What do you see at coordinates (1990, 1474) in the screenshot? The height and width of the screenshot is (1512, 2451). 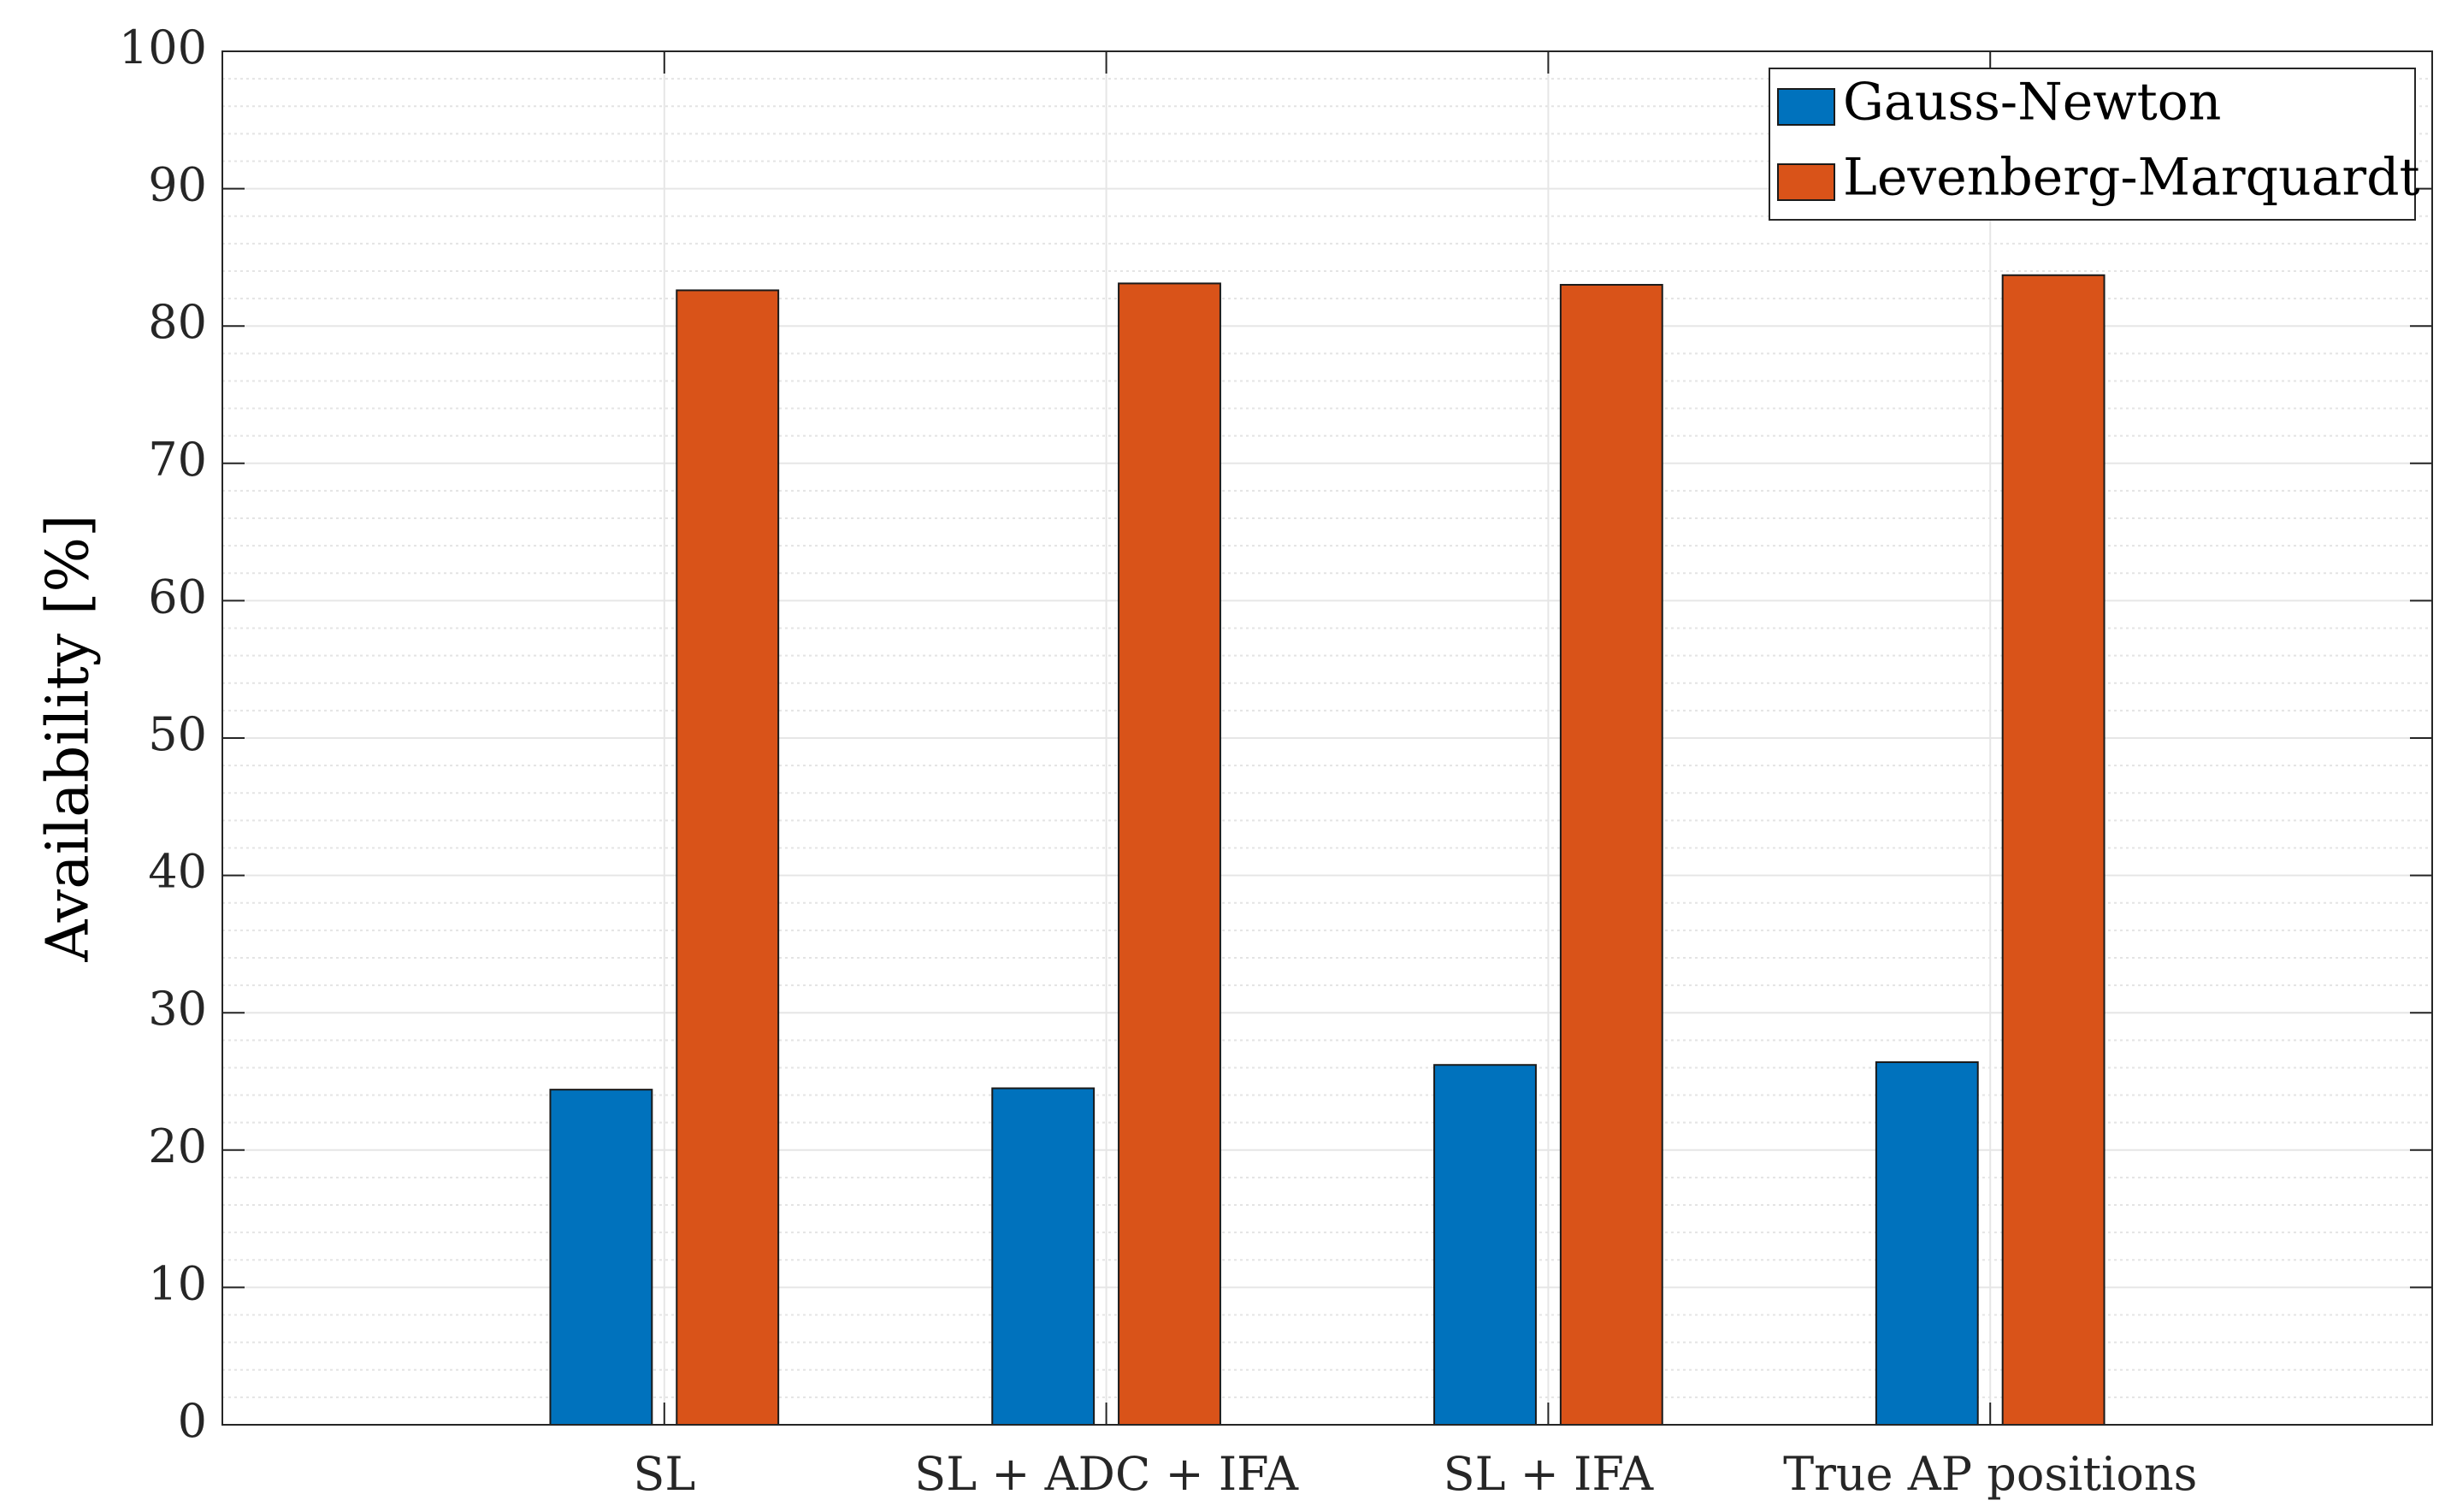 I see `x-tick-label: True AP positions` at bounding box center [1990, 1474].